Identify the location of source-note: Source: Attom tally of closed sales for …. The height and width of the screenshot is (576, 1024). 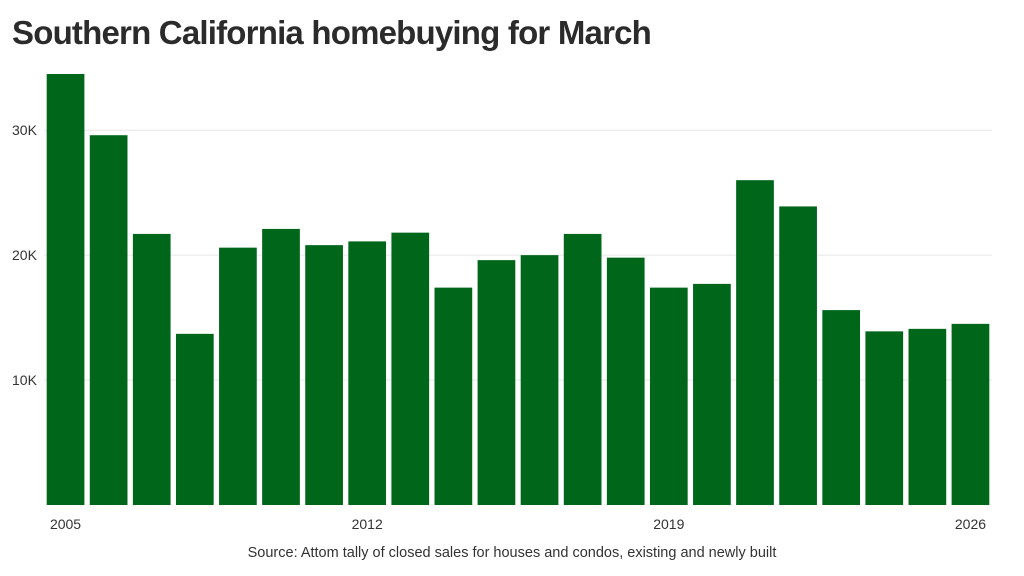
(512, 553).